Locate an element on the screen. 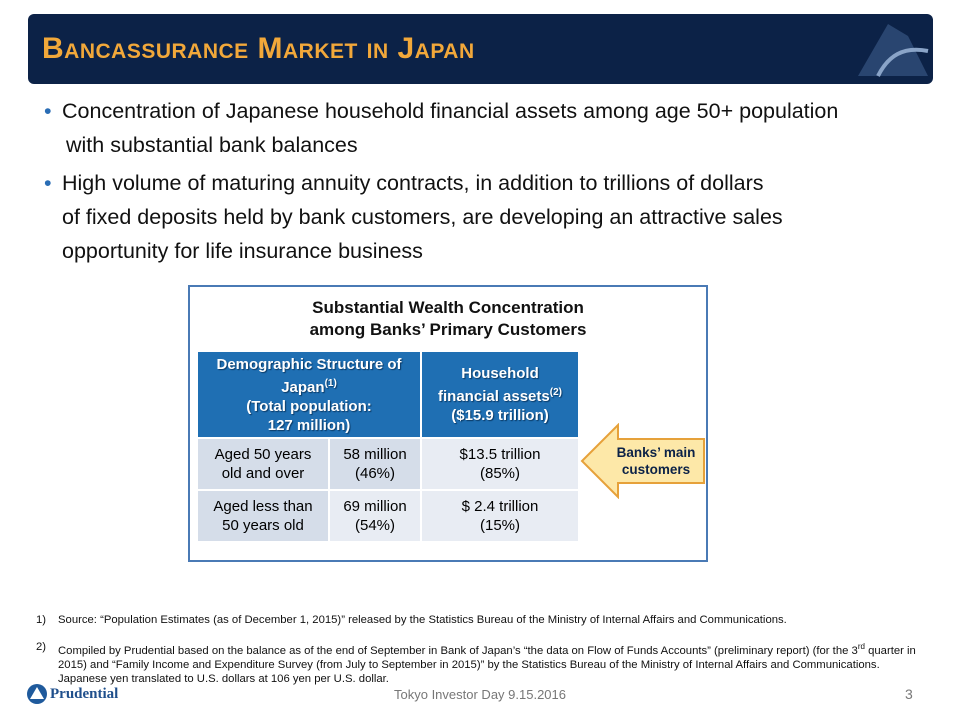 The width and height of the screenshot is (960, 720). cell-value: $ 2.4 trillion is located at coordinates (500, 506).